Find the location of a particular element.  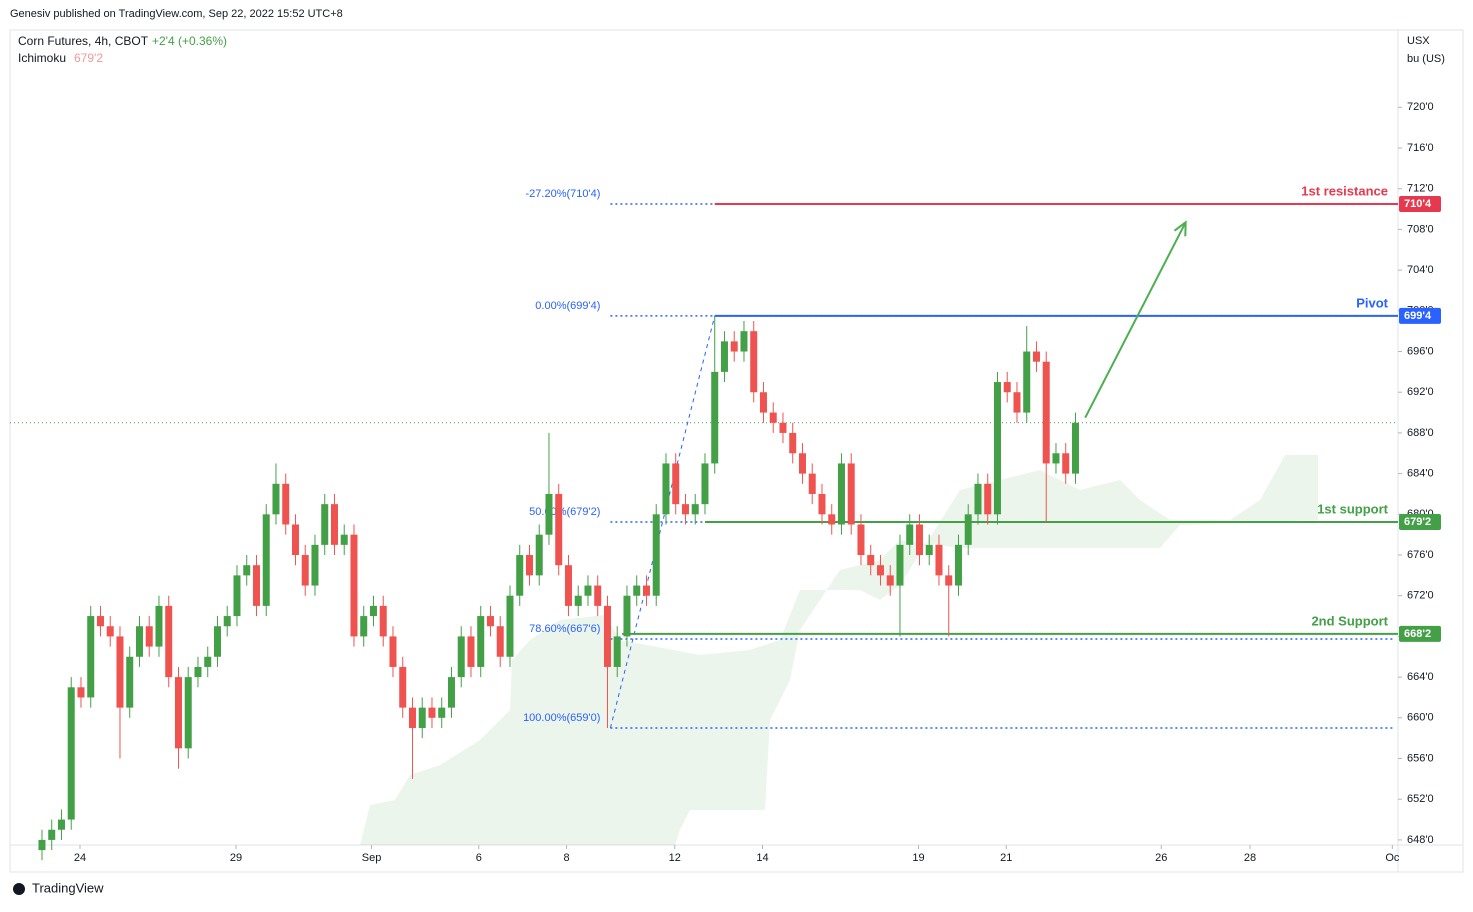

y-tick-label: 672'0 is located at coordinates (1420, 596).